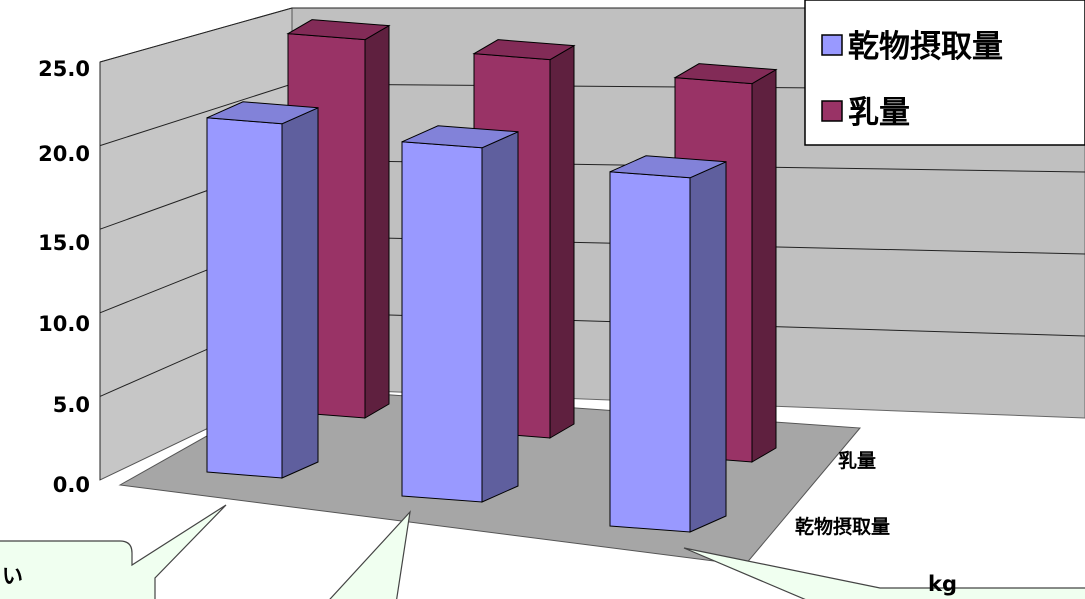 Image resolution: width=1085 pixels, height=599 pixels. Describe the element at coordinates (460, 137) in the screenshot. I see `bar-dry-matter-1-top` at that location.